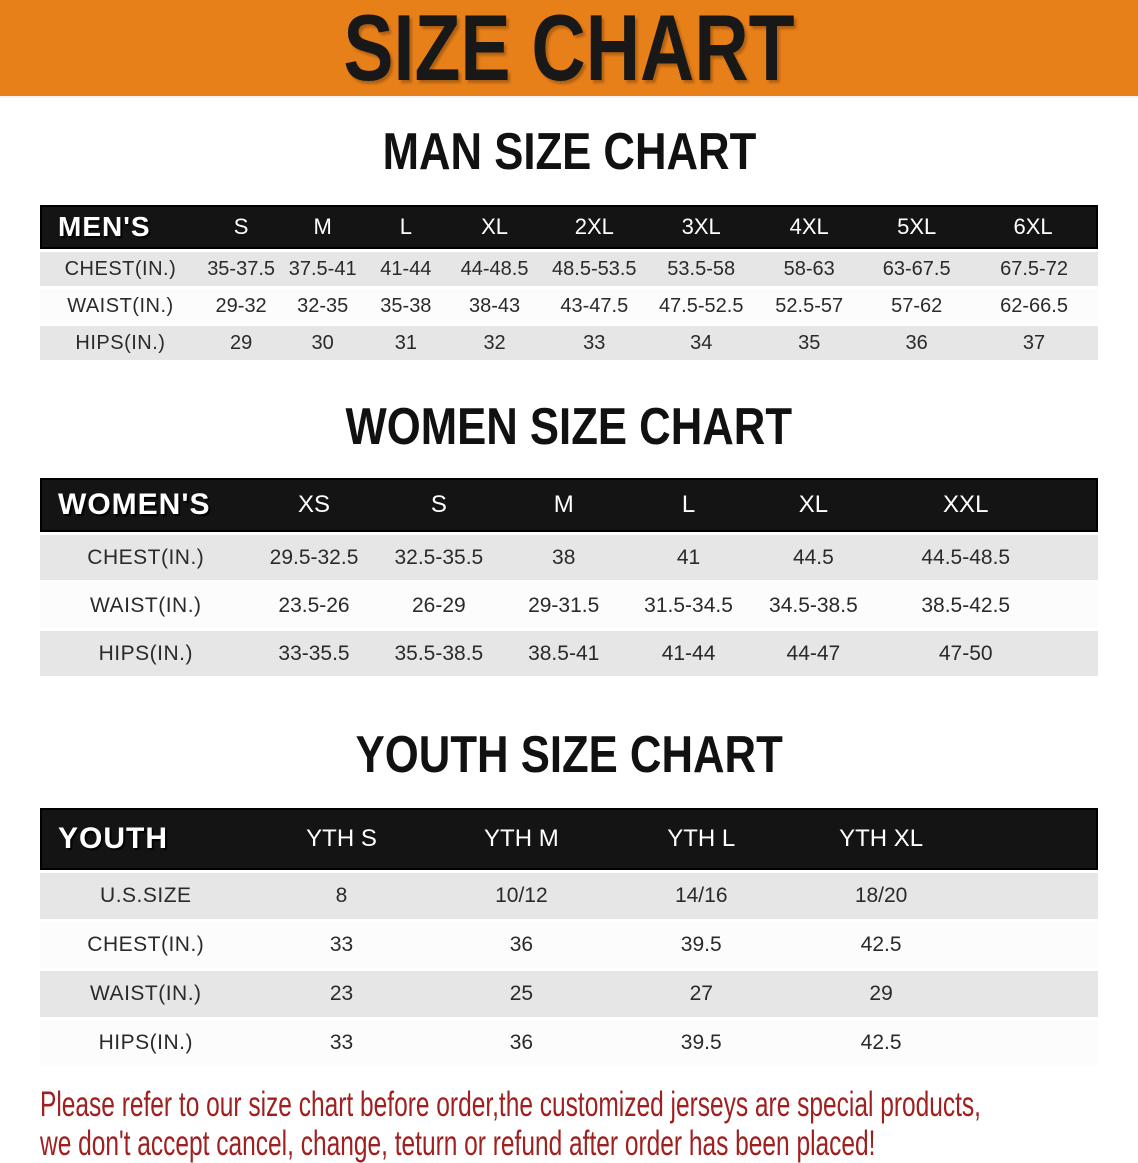 The height and width of the screenshot is (1163, 1138). What do you see at coordinates (1034, 343) in the screenshot?
I see `size-value-cell: 37` at bounding box center [1034, 343].